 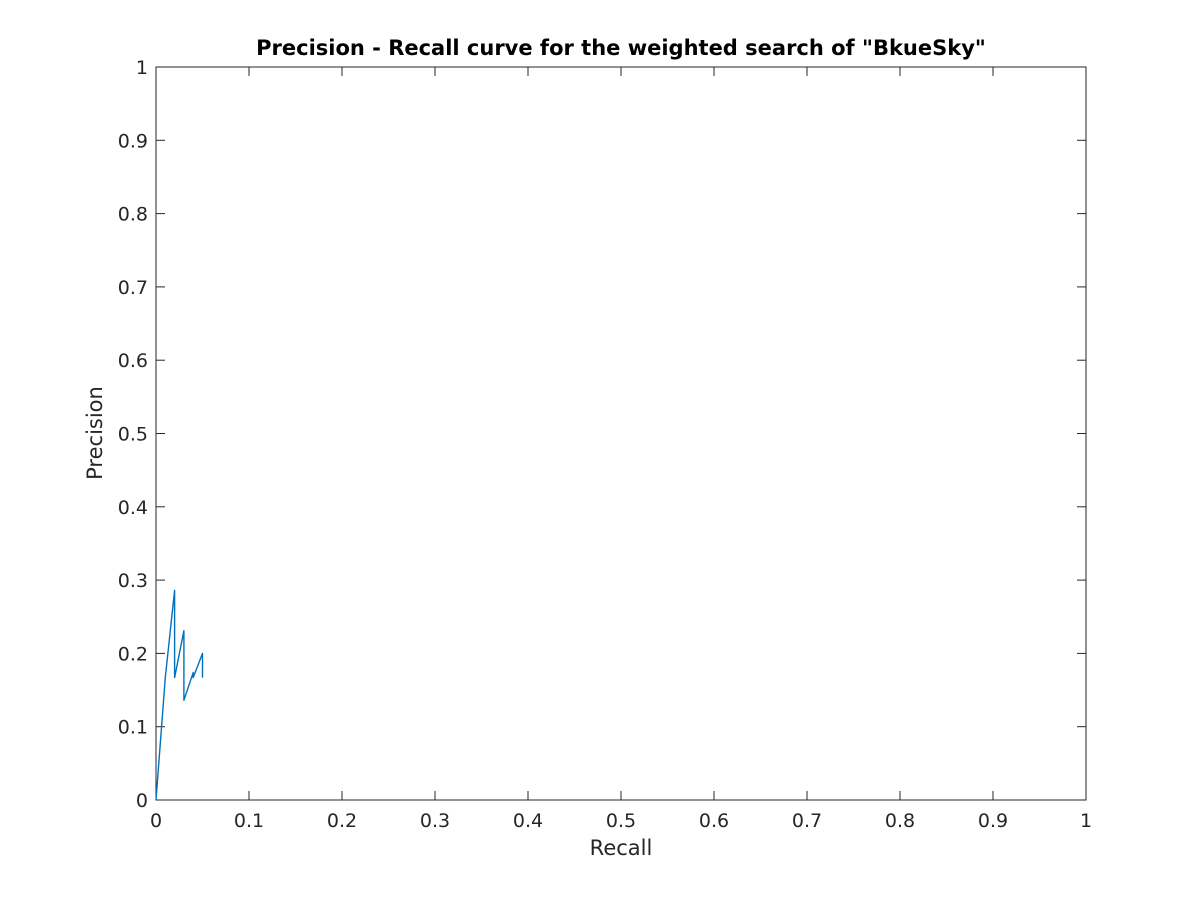 I want to click on x-tick-label: 0, so click(x=156, y=821).